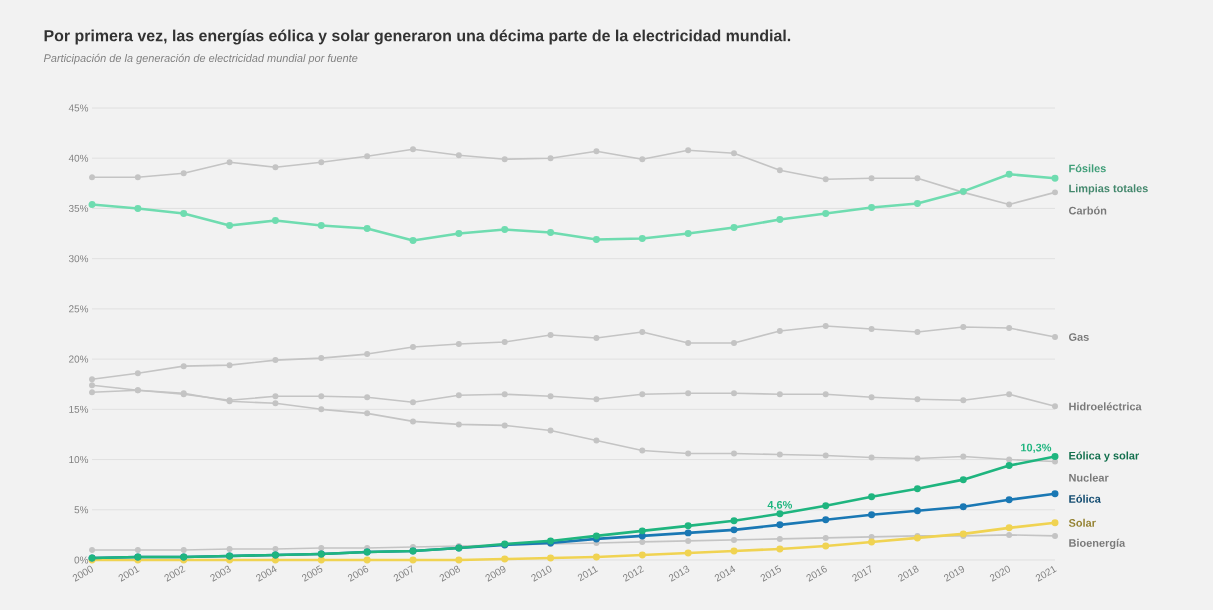 This screenshot has height=610, width=1213. Describe the element at coordinates (1104, 456) in the screenshot. I see `series-label: Eólica y solar` at that location.